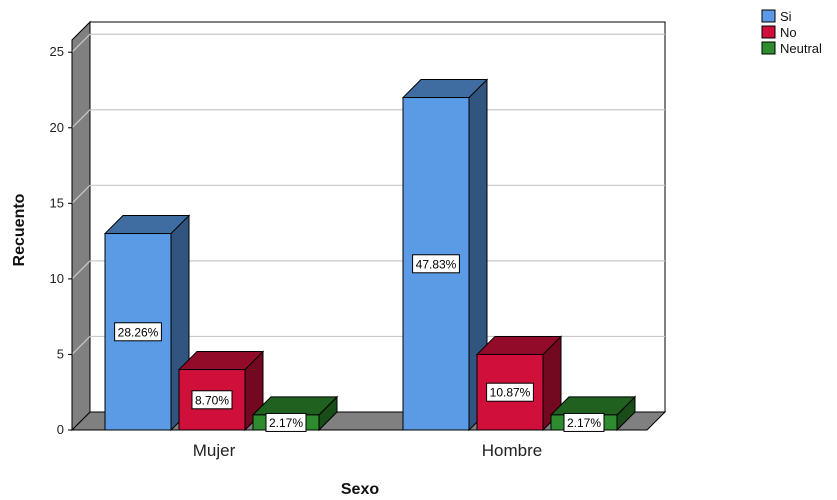 Image resolution: width=837 pixels, height=500 pixels. I want to click on data-label-text: 47.83%, so click(436, 264).